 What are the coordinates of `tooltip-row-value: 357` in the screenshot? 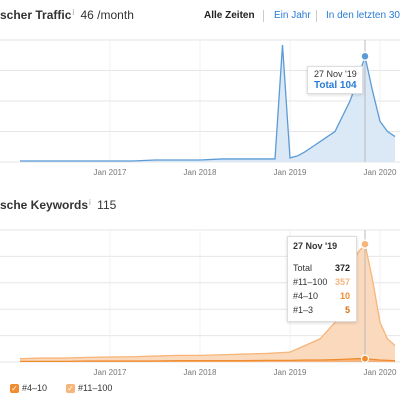 It's located at (342, 282).